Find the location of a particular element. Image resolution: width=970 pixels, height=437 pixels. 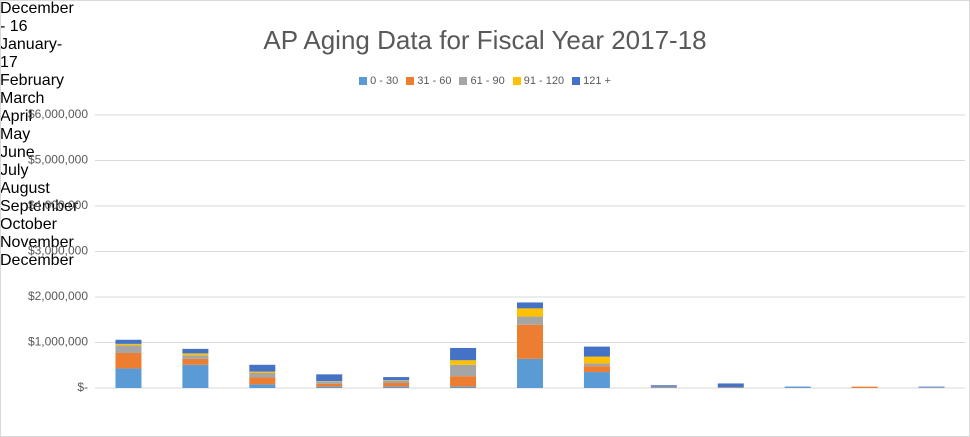

x-tick-label: February is located at coordinates (32, 80).